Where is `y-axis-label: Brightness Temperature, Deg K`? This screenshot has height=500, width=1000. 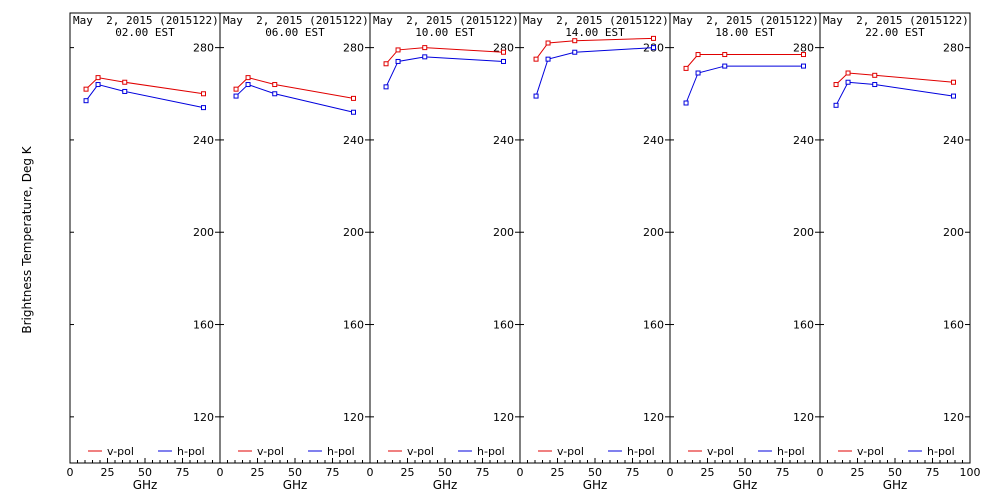
y-axis-label: Brightness Temperature, Deg K is located at coordinates (27, 239).